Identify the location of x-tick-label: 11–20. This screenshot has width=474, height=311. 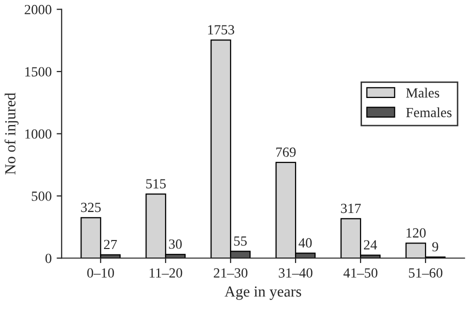
(166, 273).